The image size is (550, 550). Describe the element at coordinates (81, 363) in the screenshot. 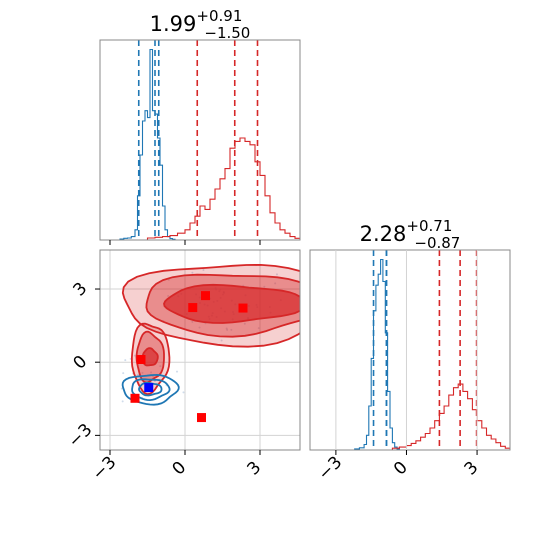

I see `y-tick-label: 0` at that location.